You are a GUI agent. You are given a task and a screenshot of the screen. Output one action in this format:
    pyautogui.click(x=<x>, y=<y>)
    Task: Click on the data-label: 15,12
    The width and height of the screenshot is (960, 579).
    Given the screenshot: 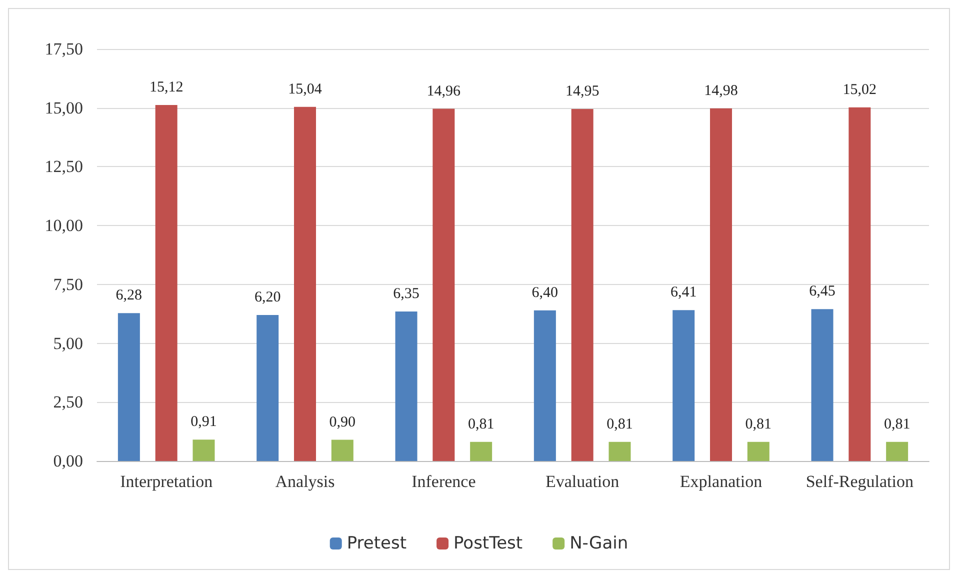 What is the action you would take?
    pyautogui.click(x=166, y=88)
    